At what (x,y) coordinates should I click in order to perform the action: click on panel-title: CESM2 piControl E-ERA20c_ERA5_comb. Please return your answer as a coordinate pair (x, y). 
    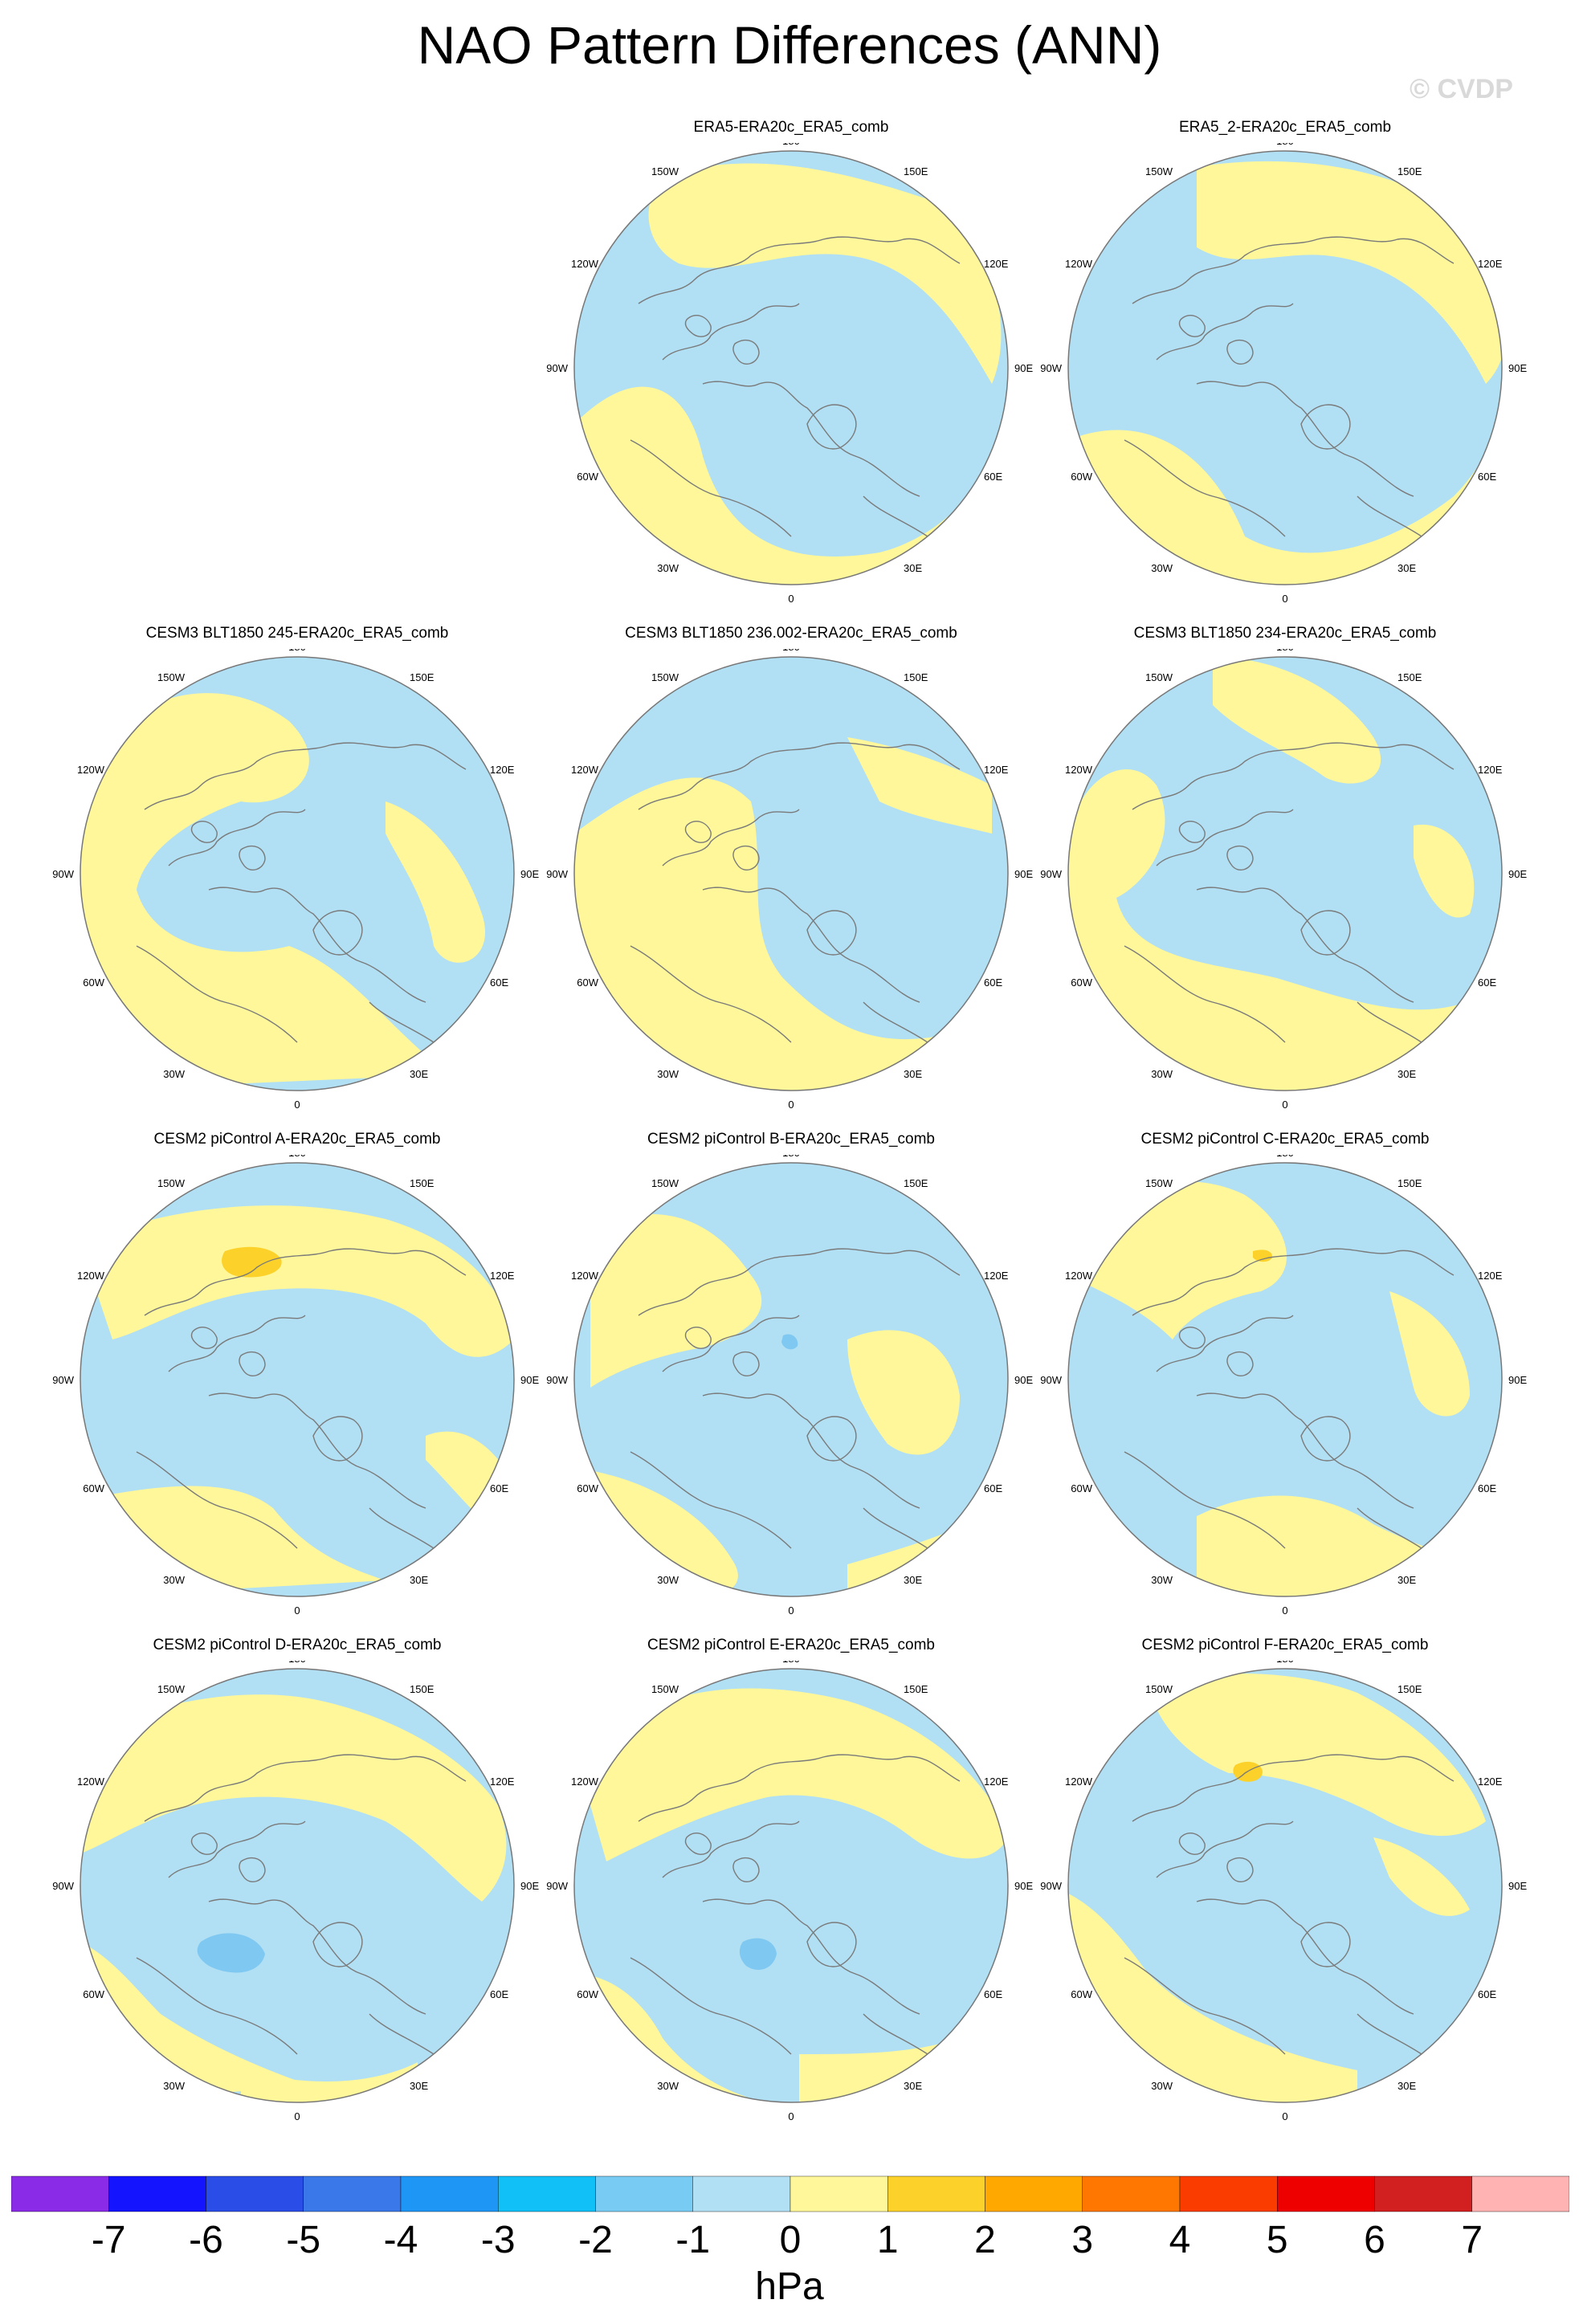
    Looking at the image, I should click on (791, 1645).